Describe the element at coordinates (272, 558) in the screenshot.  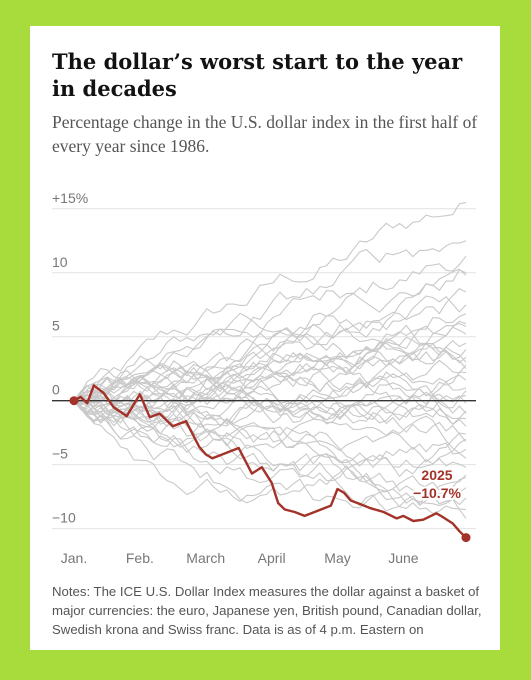
I see `x-tick-label: April` at that location.